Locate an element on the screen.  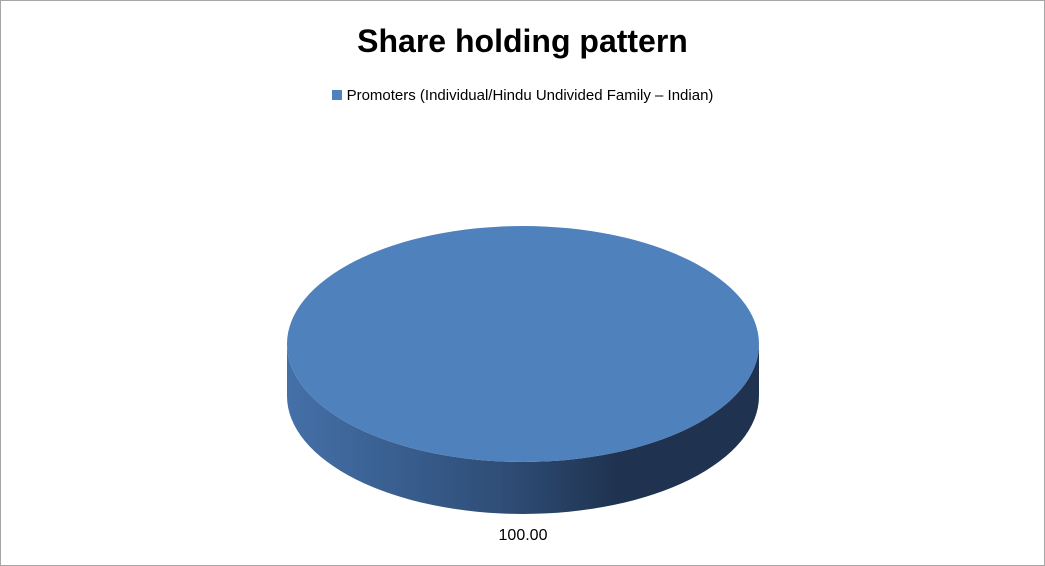
legend-swatch is located at coordinates (336, 95).